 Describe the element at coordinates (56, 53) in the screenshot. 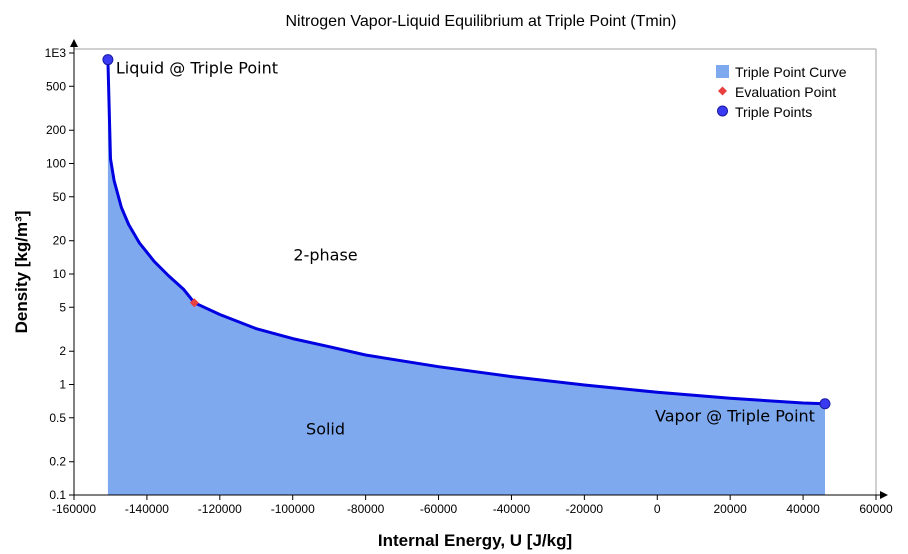

I see `y-tick-label: 1E3` at that location.